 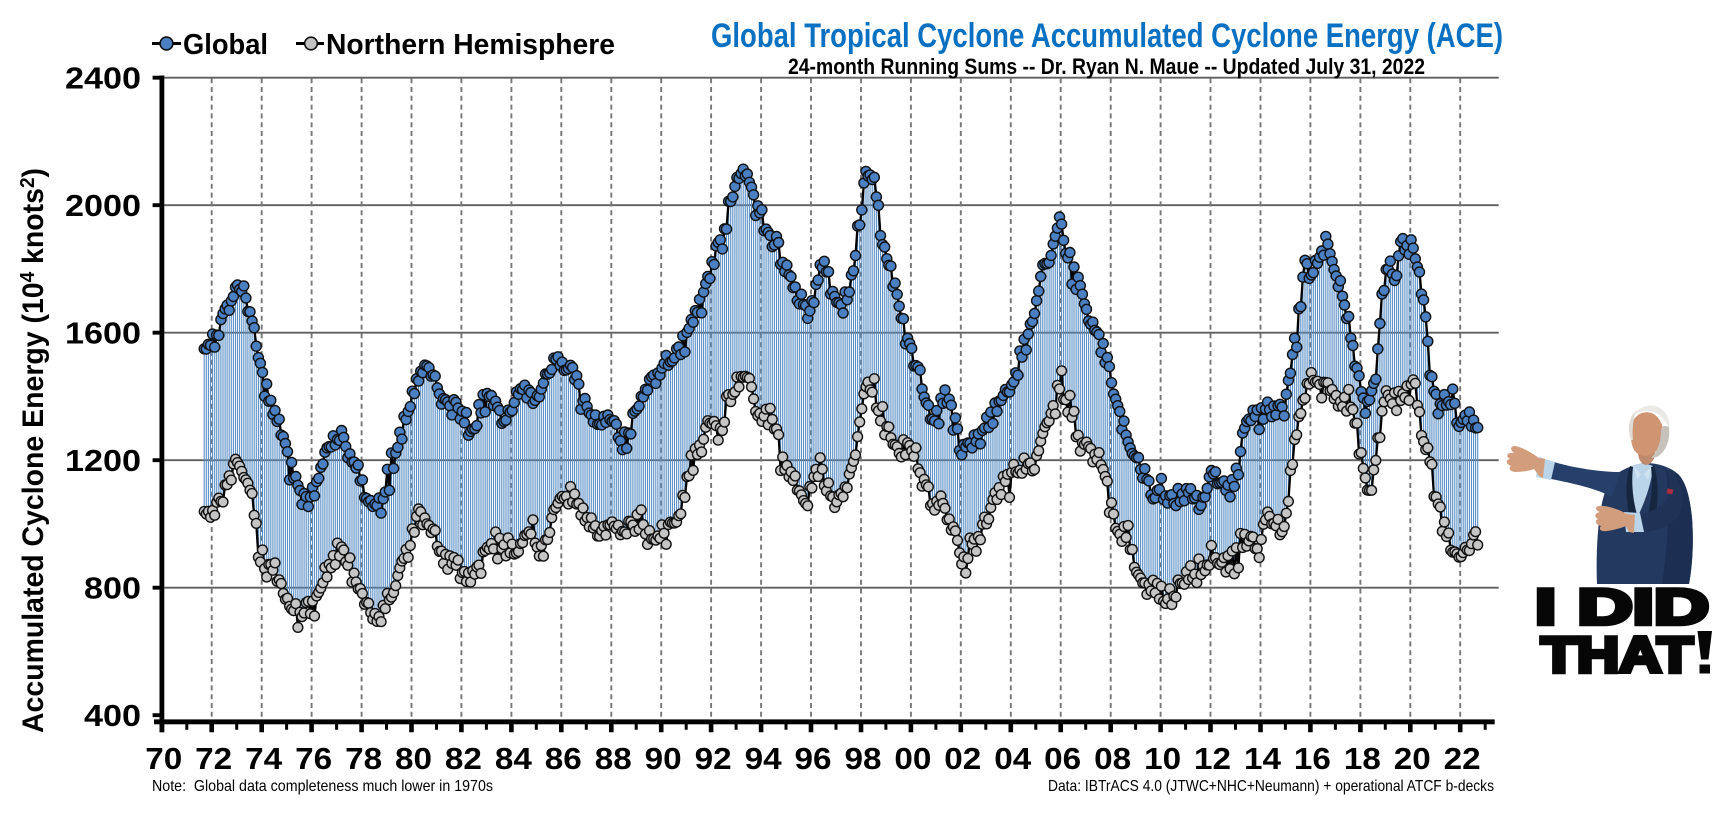 I want to click on svg-text: 12, so click(x=1212, y=758).